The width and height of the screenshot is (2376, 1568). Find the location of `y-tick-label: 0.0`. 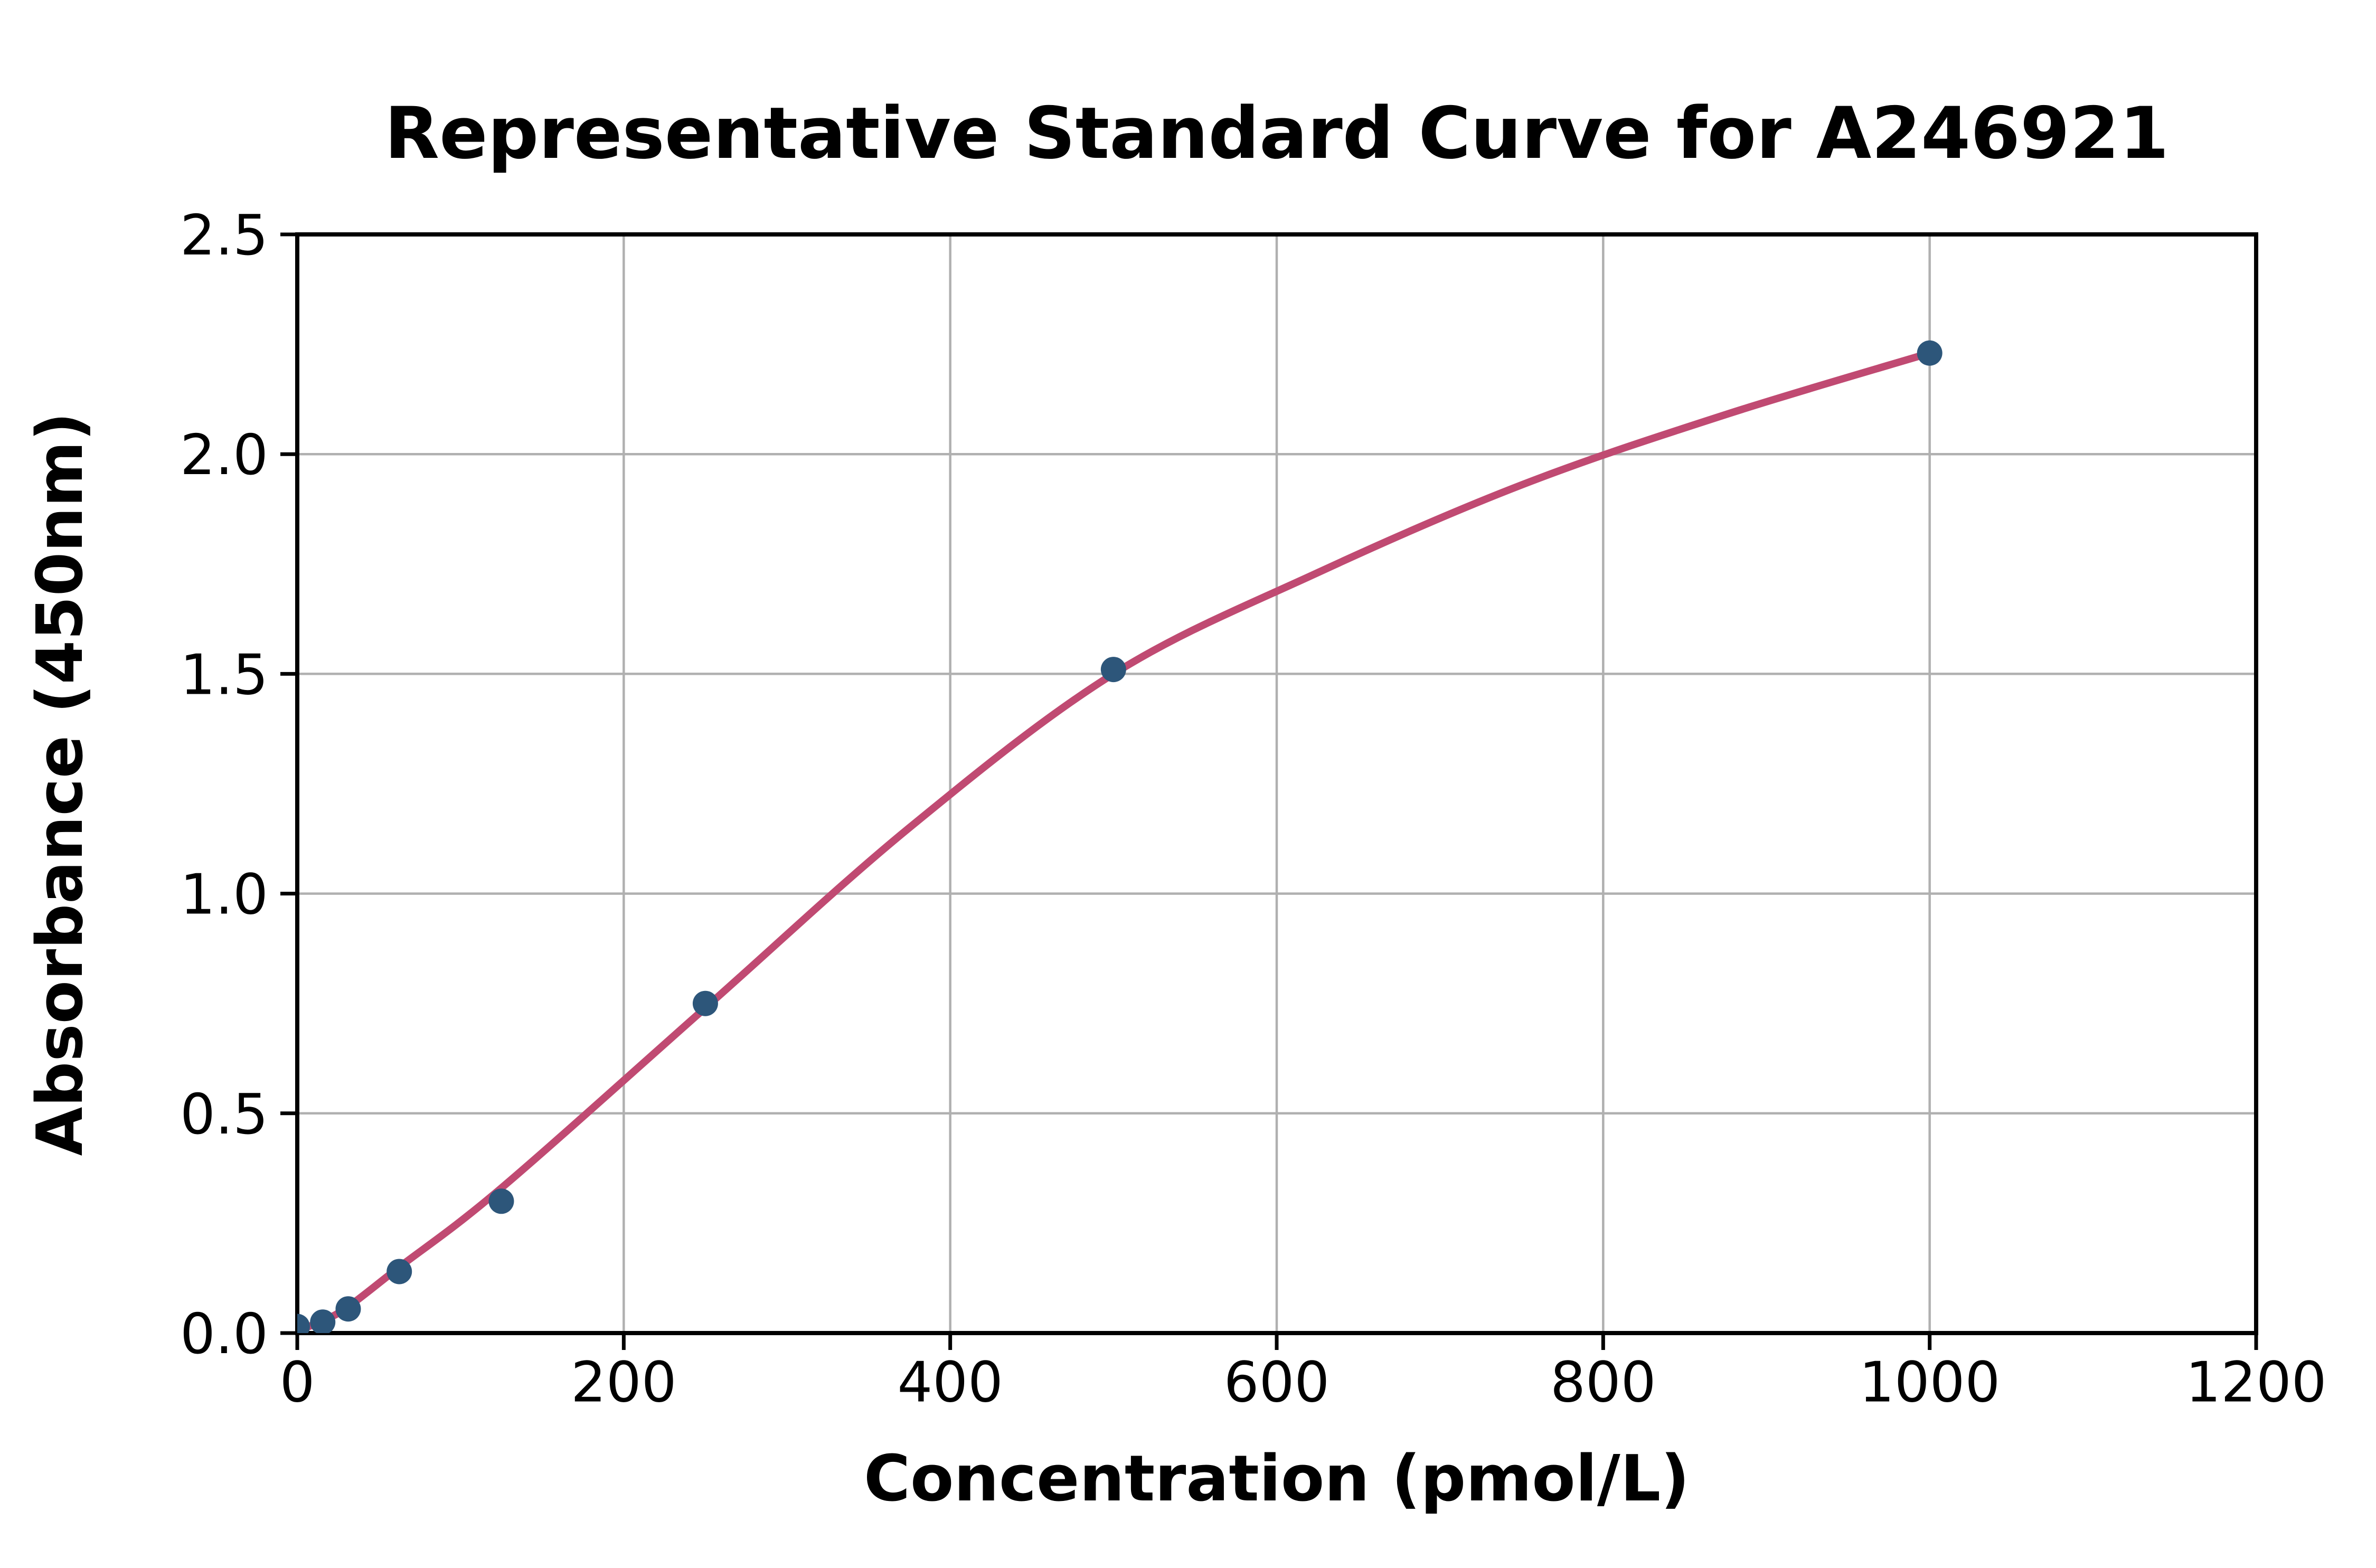

y-tick-label: 0.0 is located at coordinates (224, 1334).